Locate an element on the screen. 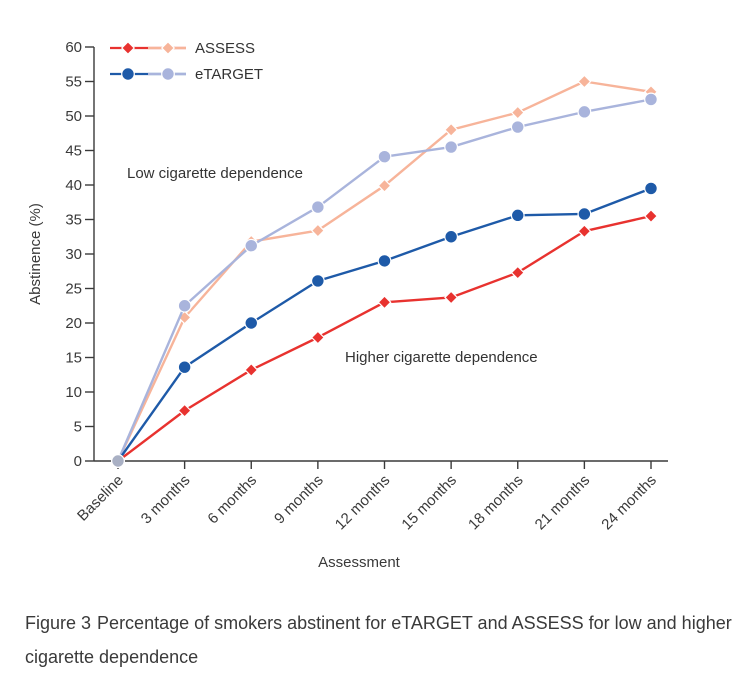 The width and height of the screenshot is (750, 686). x-tick-label: 3 months is located at coordinates (166, 500).